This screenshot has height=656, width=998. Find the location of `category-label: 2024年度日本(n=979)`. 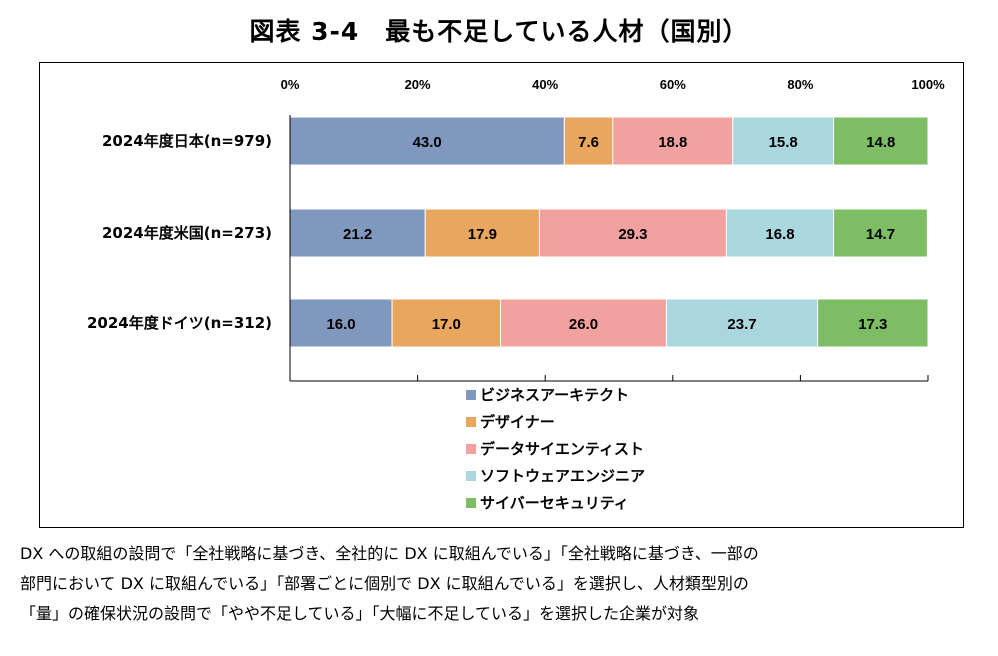

category-label: 2024年度日本(n=979) is located at coordinates (187, 141).